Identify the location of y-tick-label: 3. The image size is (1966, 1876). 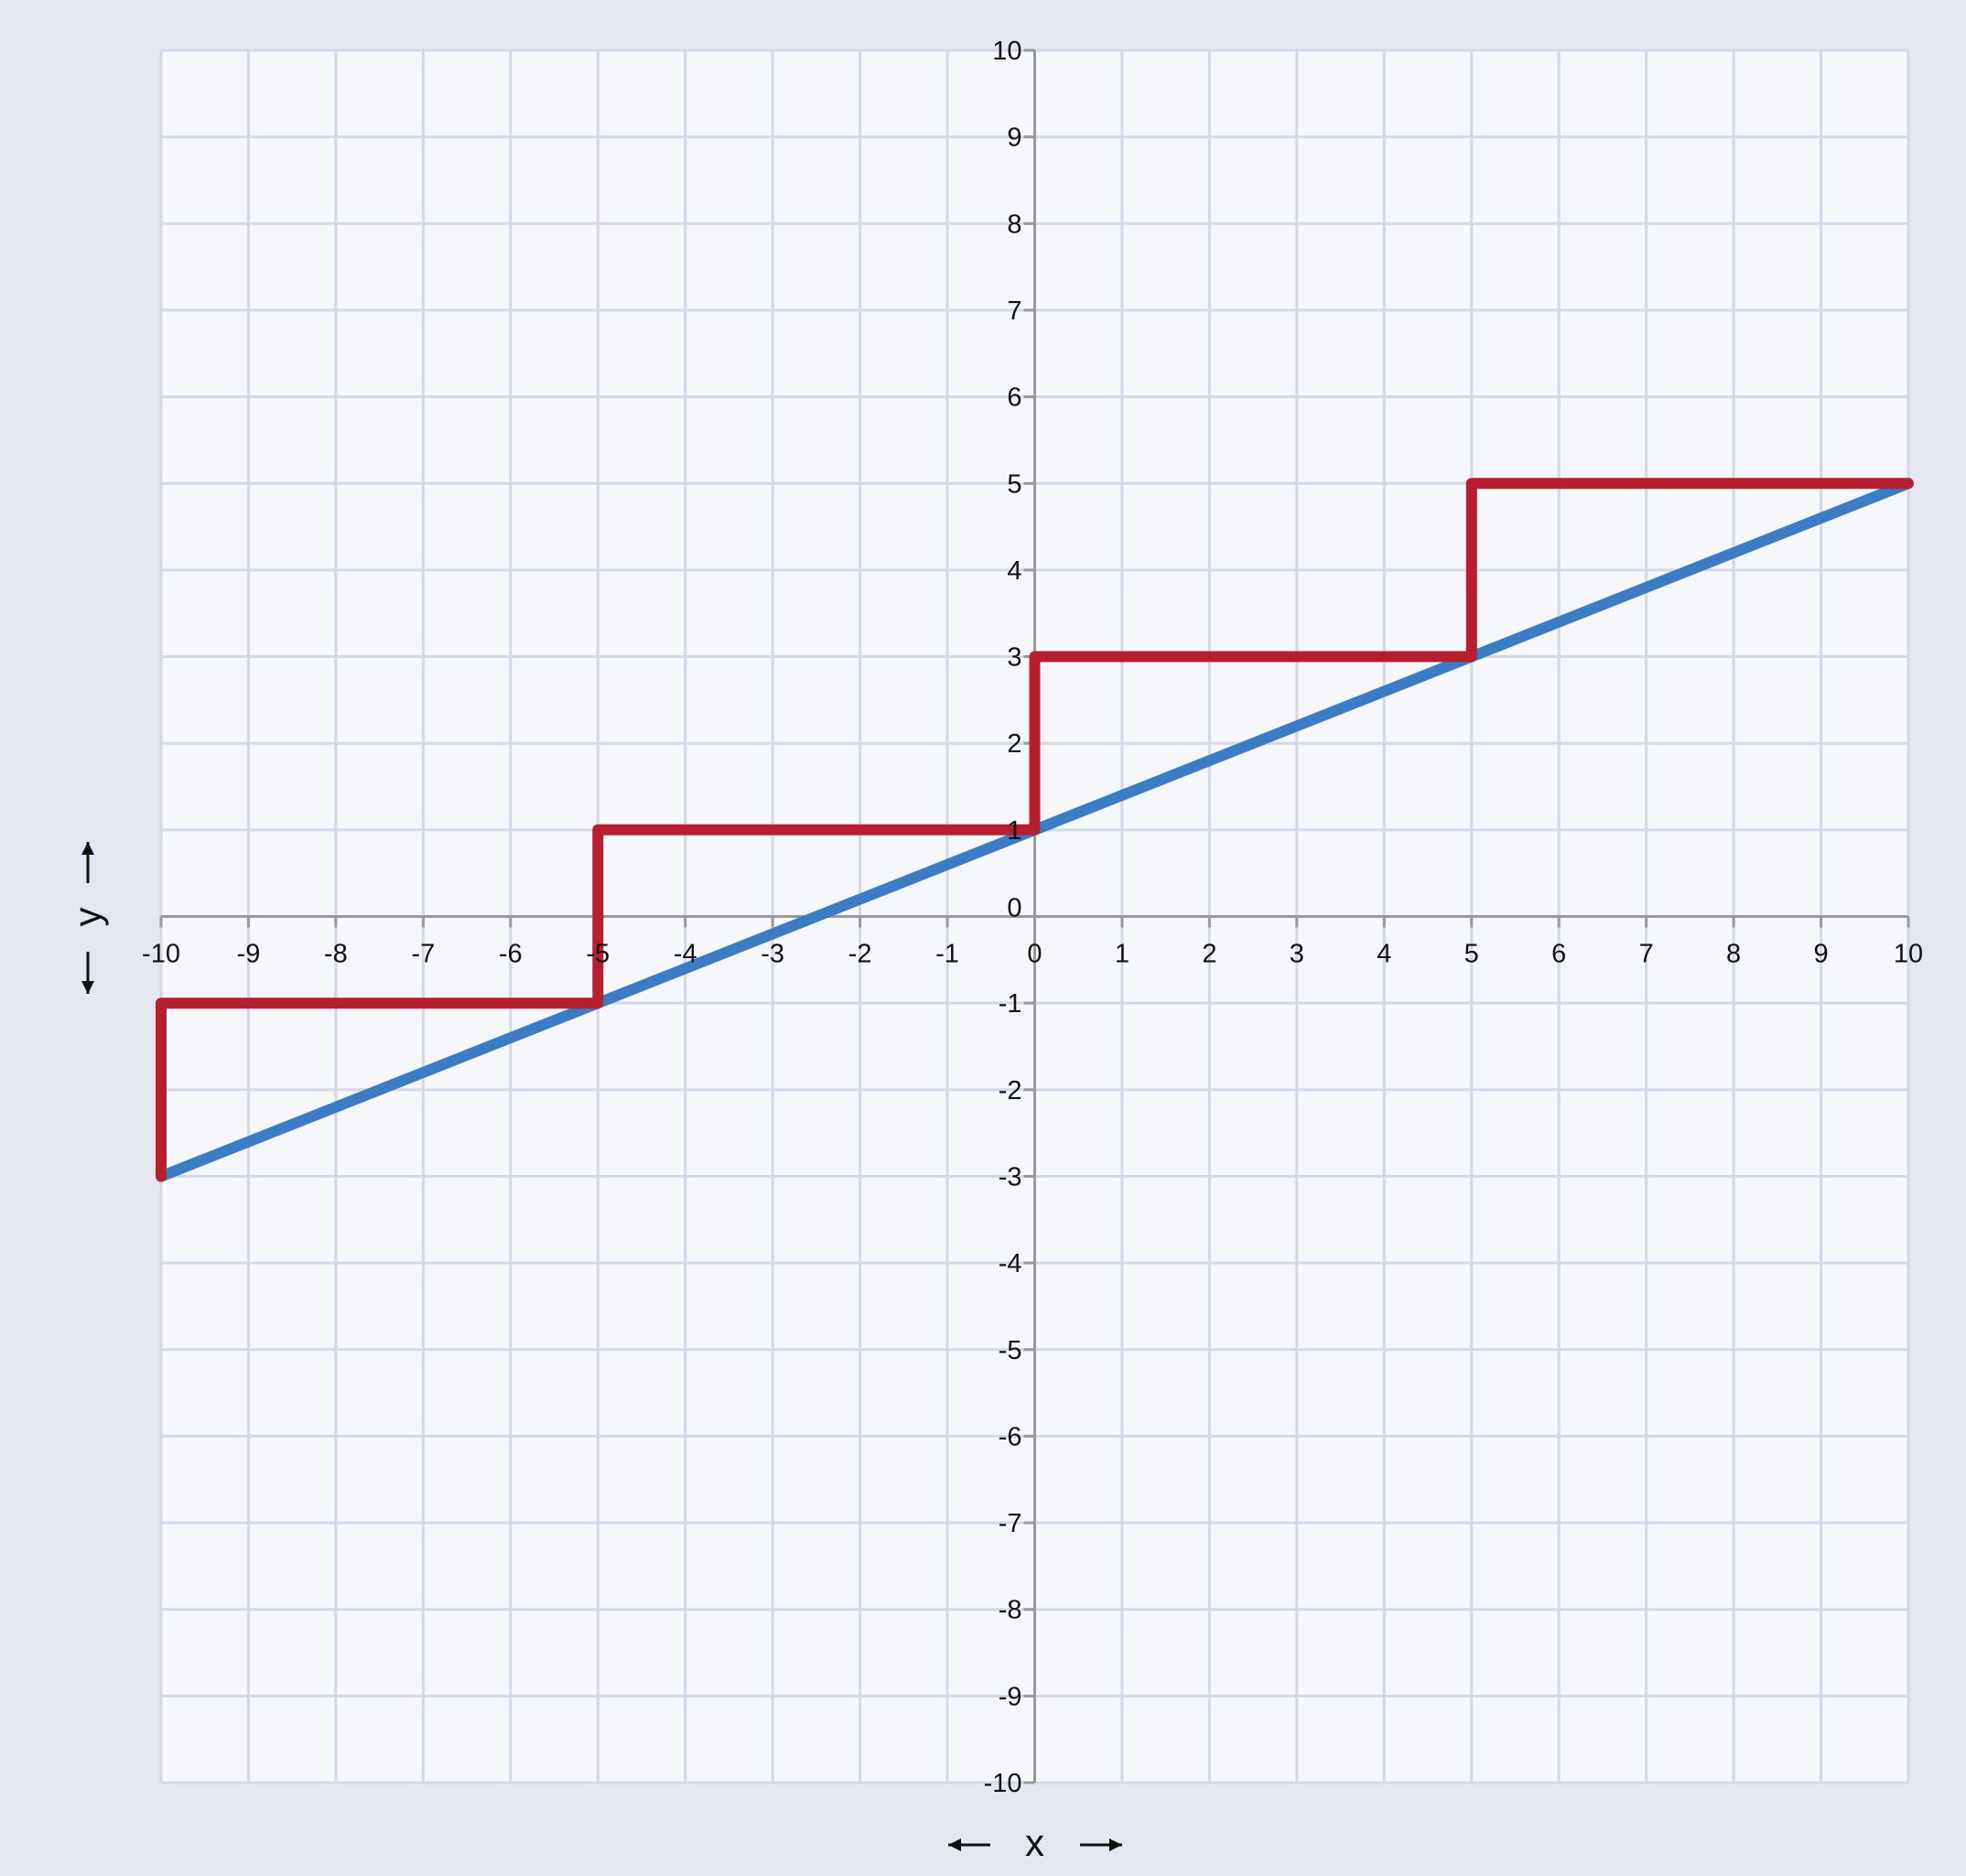
(1014, 658).